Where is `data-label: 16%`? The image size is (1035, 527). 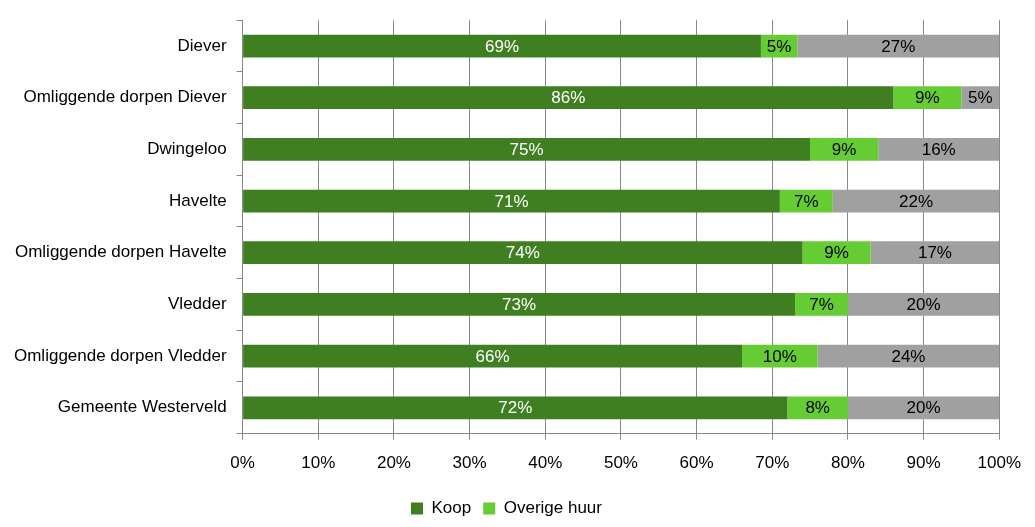 data-label: 16% is located at coordinates (938, 150).